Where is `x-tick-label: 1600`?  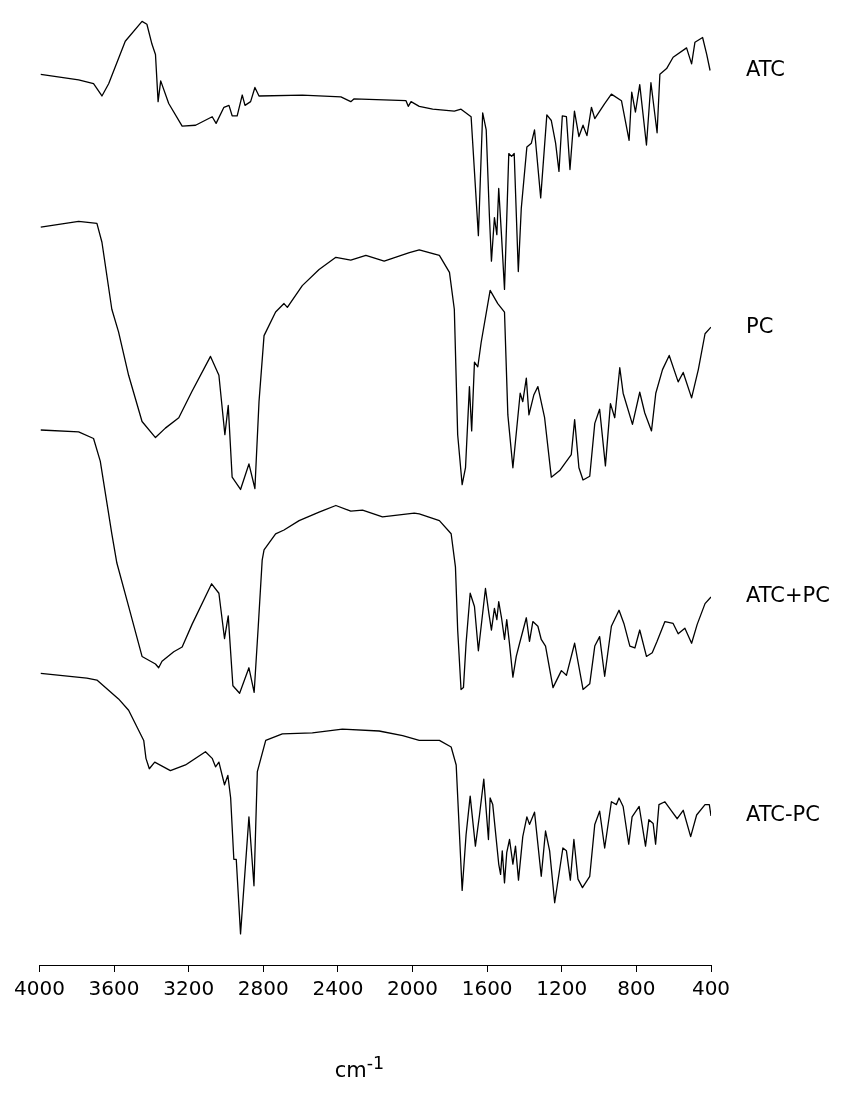 x-tick-label: 1600 is located at coordinates (487, 988).